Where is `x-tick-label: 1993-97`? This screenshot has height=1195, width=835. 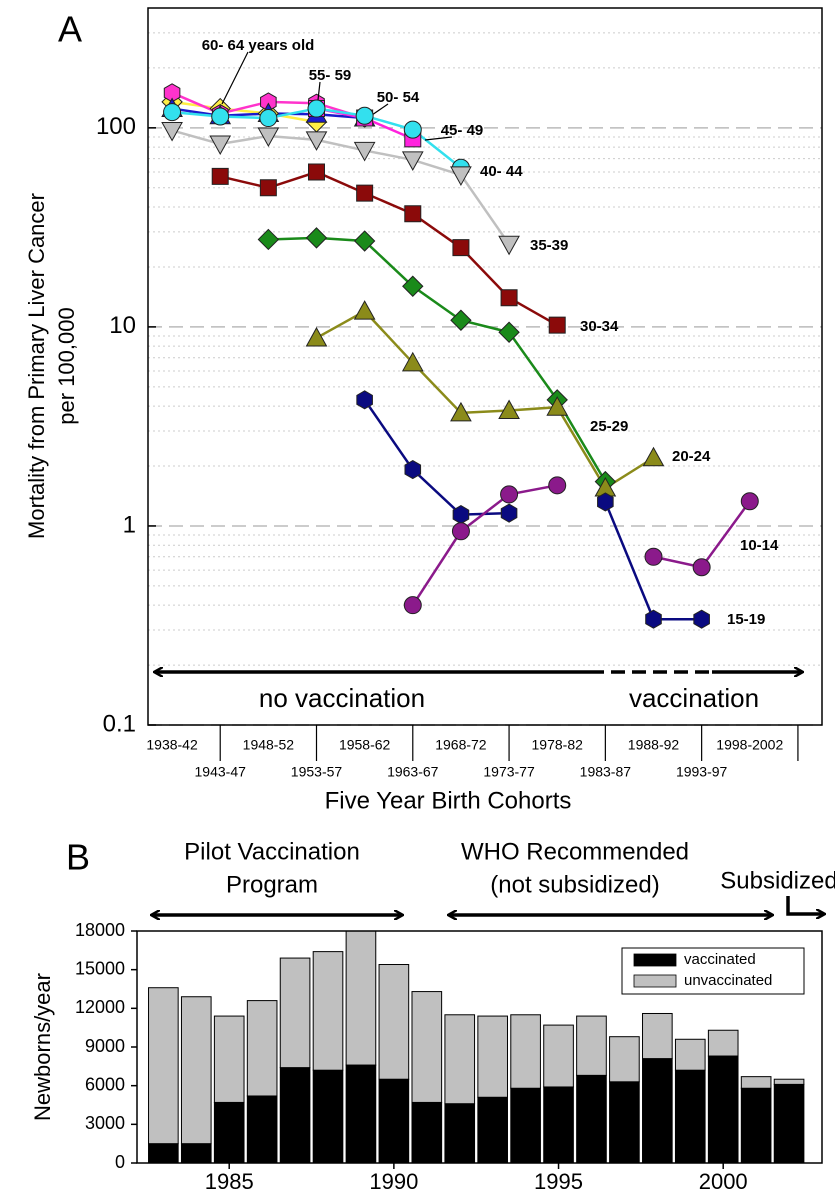
x-tick-label: 1993-97 is located at coordinates (702, 772).